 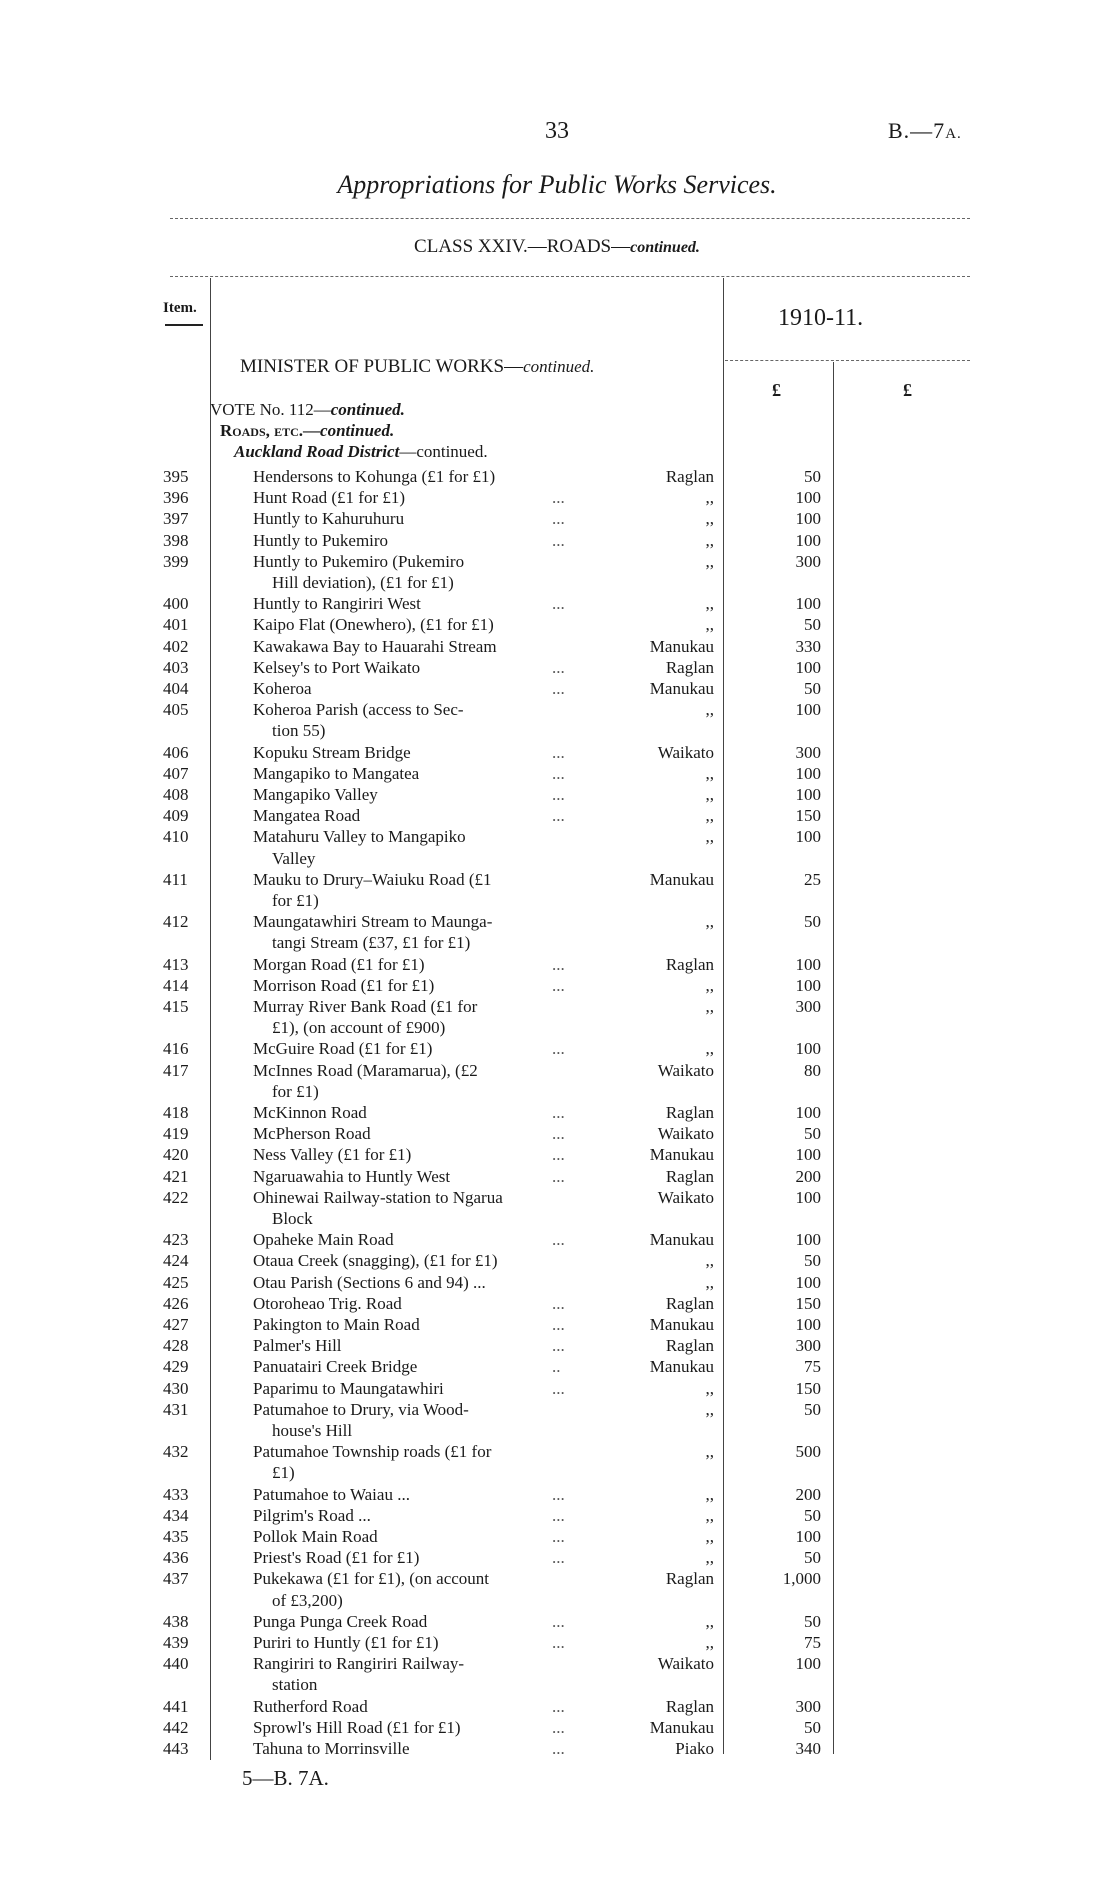 What do you see at coordinates (953, 134) in the screenshot?
I see `doc-ref-suffix: A.` at bounding box center [953, 134].